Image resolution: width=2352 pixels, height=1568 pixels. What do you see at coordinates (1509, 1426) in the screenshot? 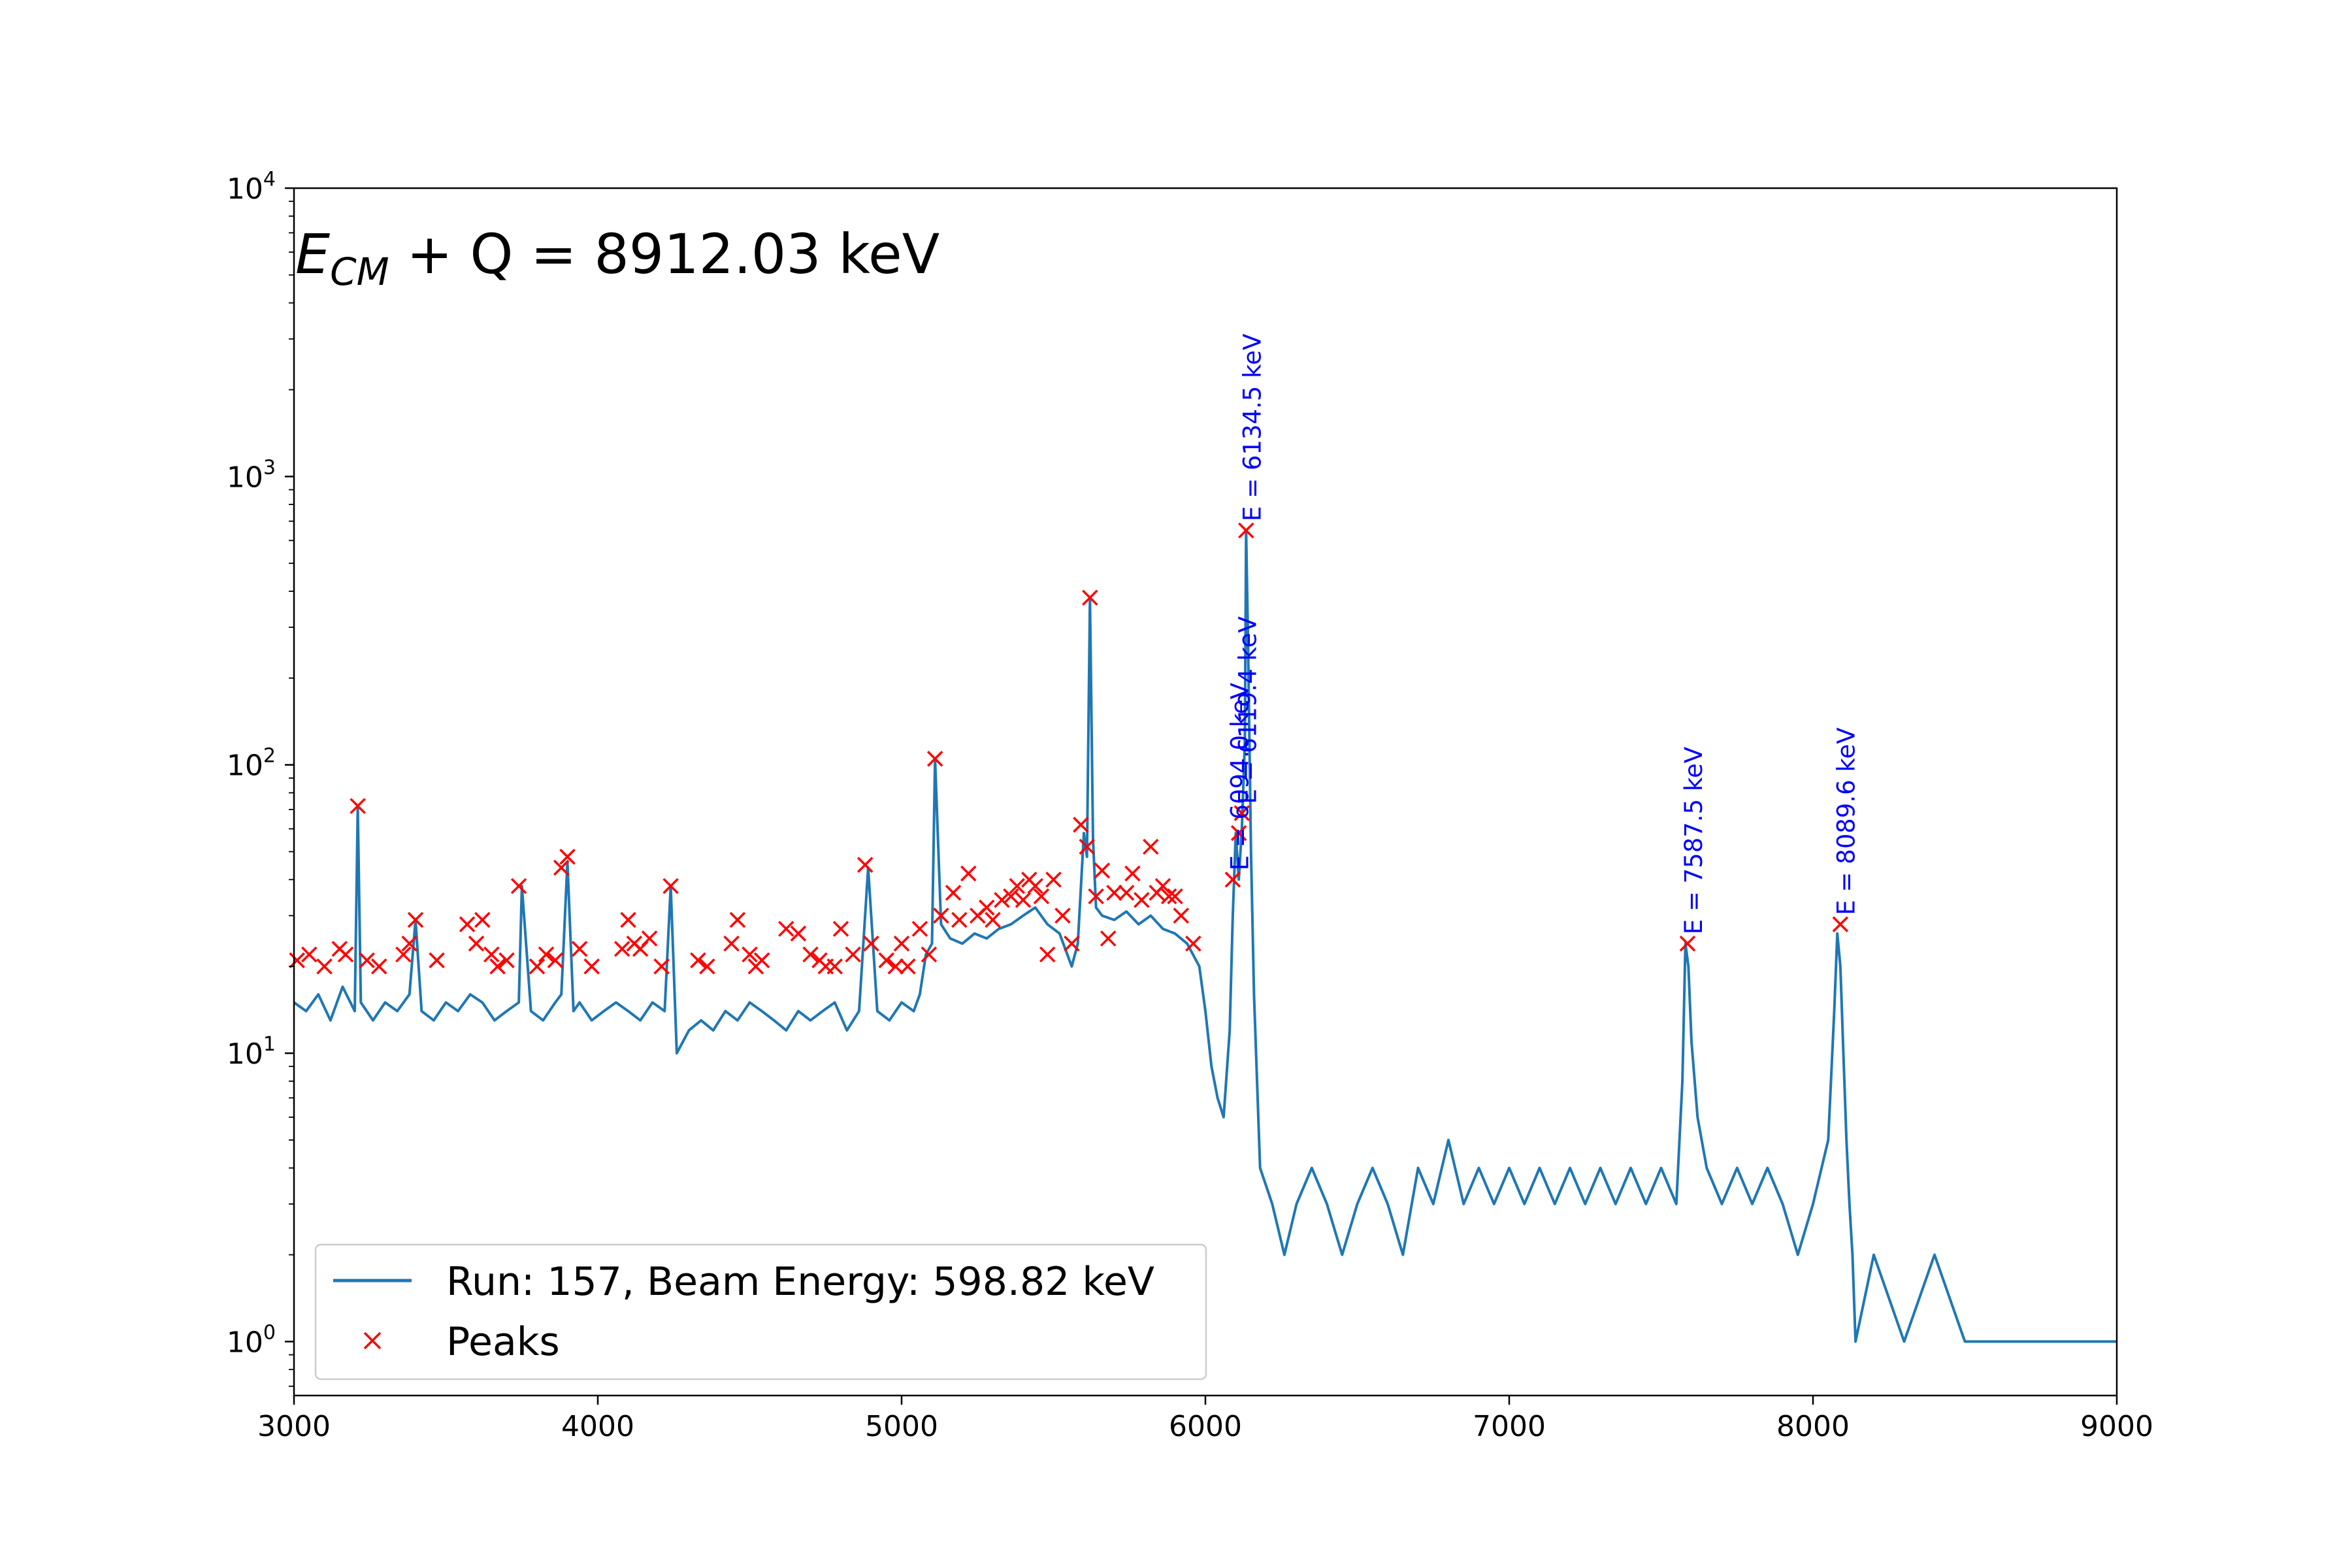
I see `x-tick-label: 7000` at bounding box center [1509, 1426].